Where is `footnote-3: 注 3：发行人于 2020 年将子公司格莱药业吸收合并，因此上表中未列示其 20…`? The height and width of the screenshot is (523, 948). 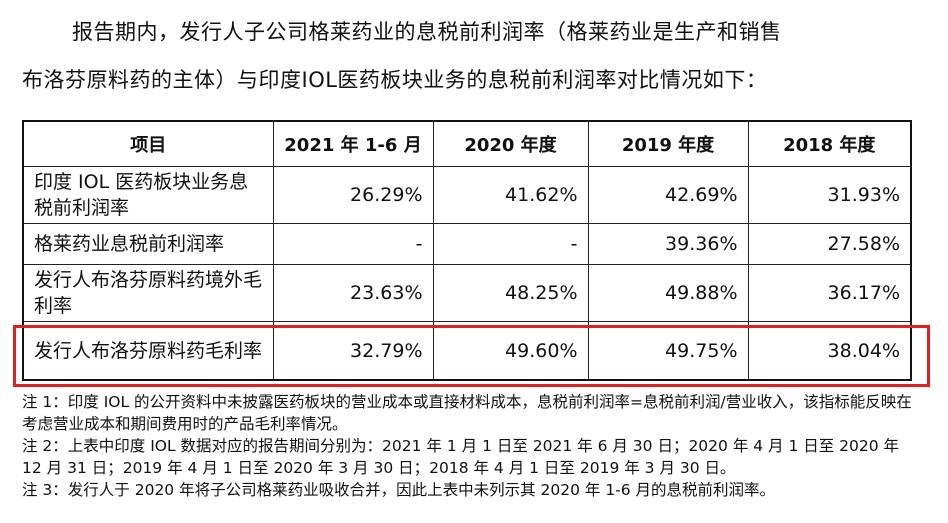 footnote-3: 注 3：发行人于 2020 年将子公司格莱药业吸收合并，因此上表中未列示其 20… is located at coordinates (399, 490).